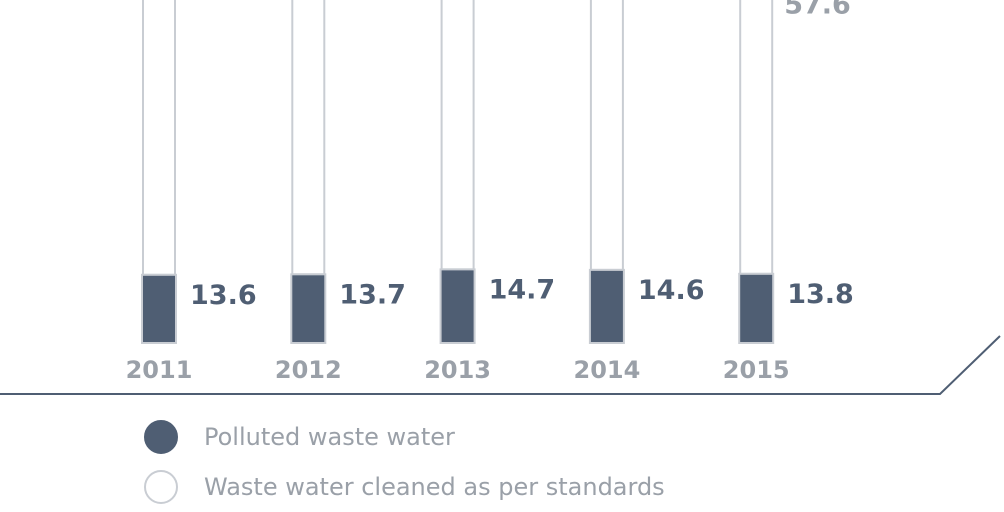 The height and width of the screenshot is (512, 1004). What do you see at coordinates (159, 138) in the screenshot?
I see `bar-cleaned-2011` at bounding box center [159, 138].